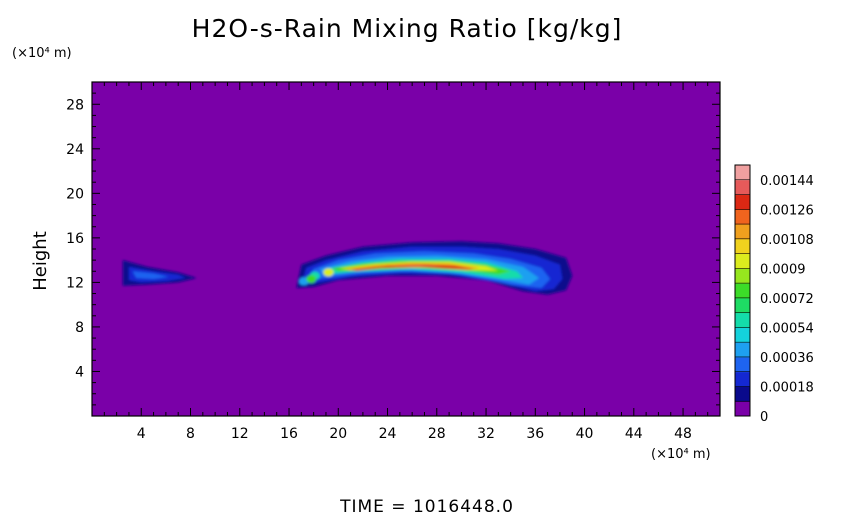  What do you see at coordinates (79, 328) in the screenshot?
I see `y-tick-label: 8` at bounding box center [79, 328].